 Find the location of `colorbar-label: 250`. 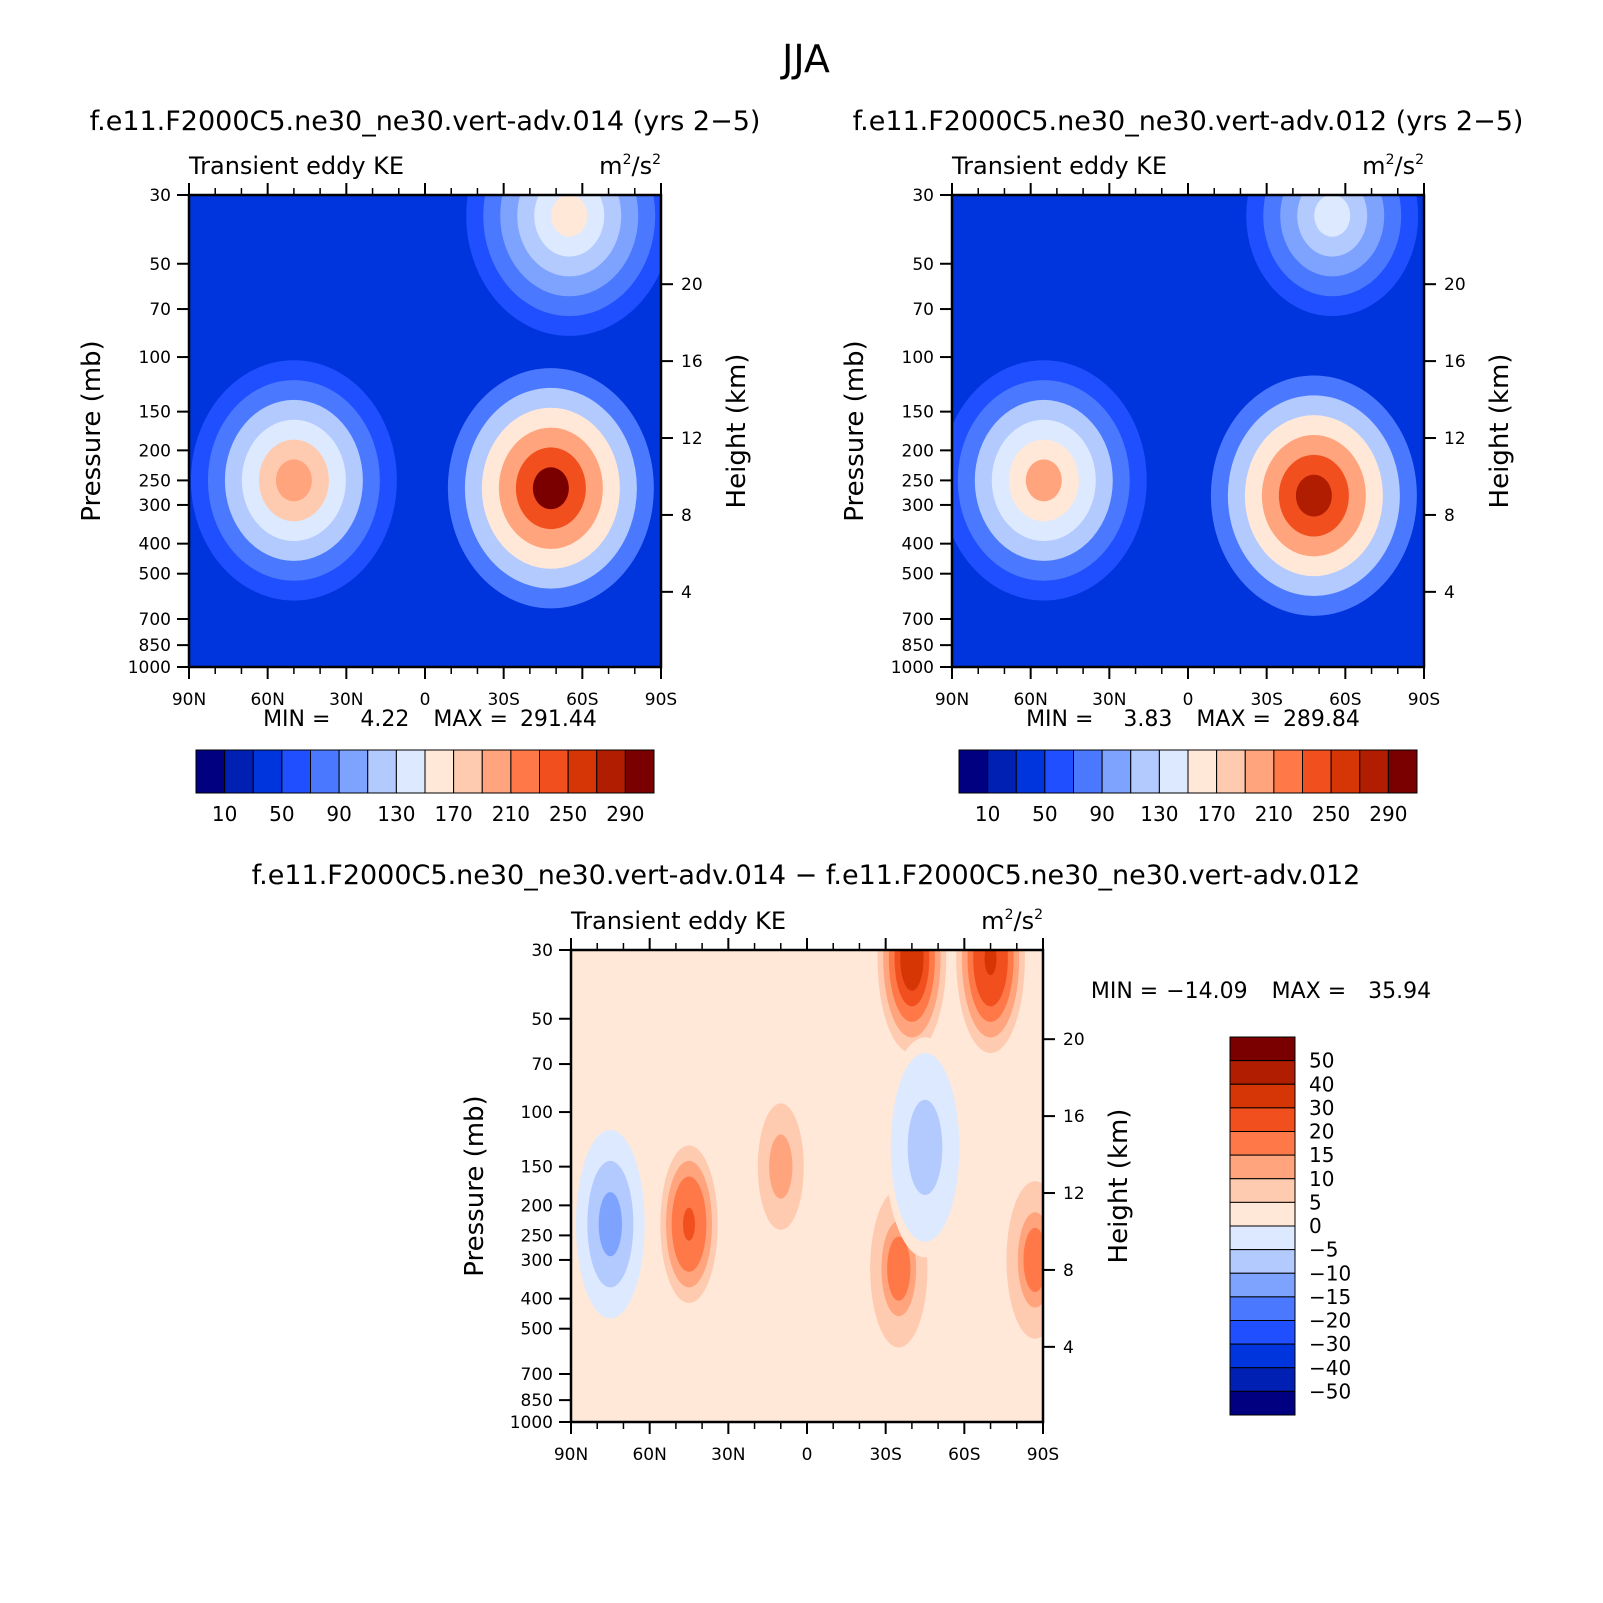

colorbar-label: 250 is located at coordinates (1331, 814).